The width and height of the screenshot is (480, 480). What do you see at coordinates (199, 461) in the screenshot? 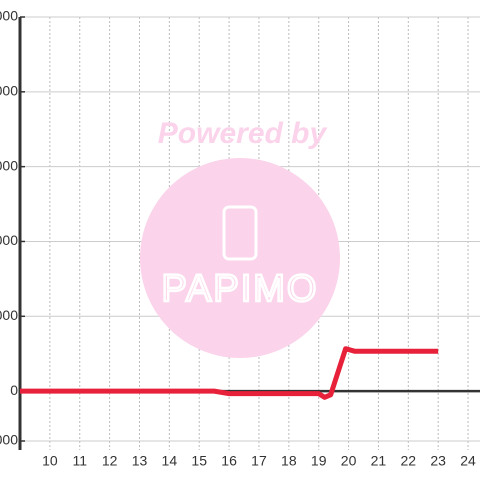
I see `x-tick-label: 15` at bounding box center [199, 461].